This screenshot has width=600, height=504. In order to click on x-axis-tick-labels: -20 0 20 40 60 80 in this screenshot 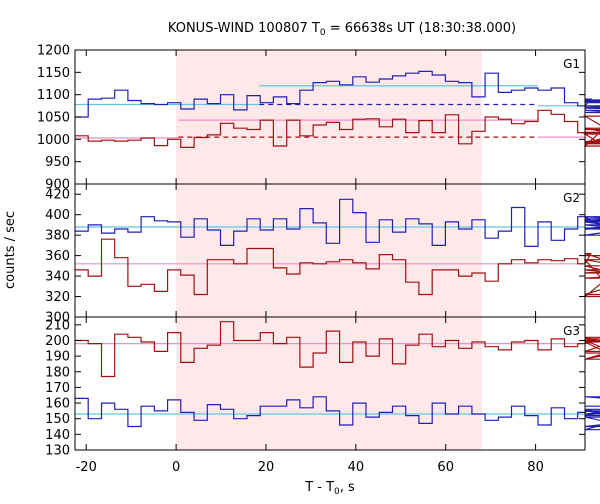, I will do `click(310, 467)`.